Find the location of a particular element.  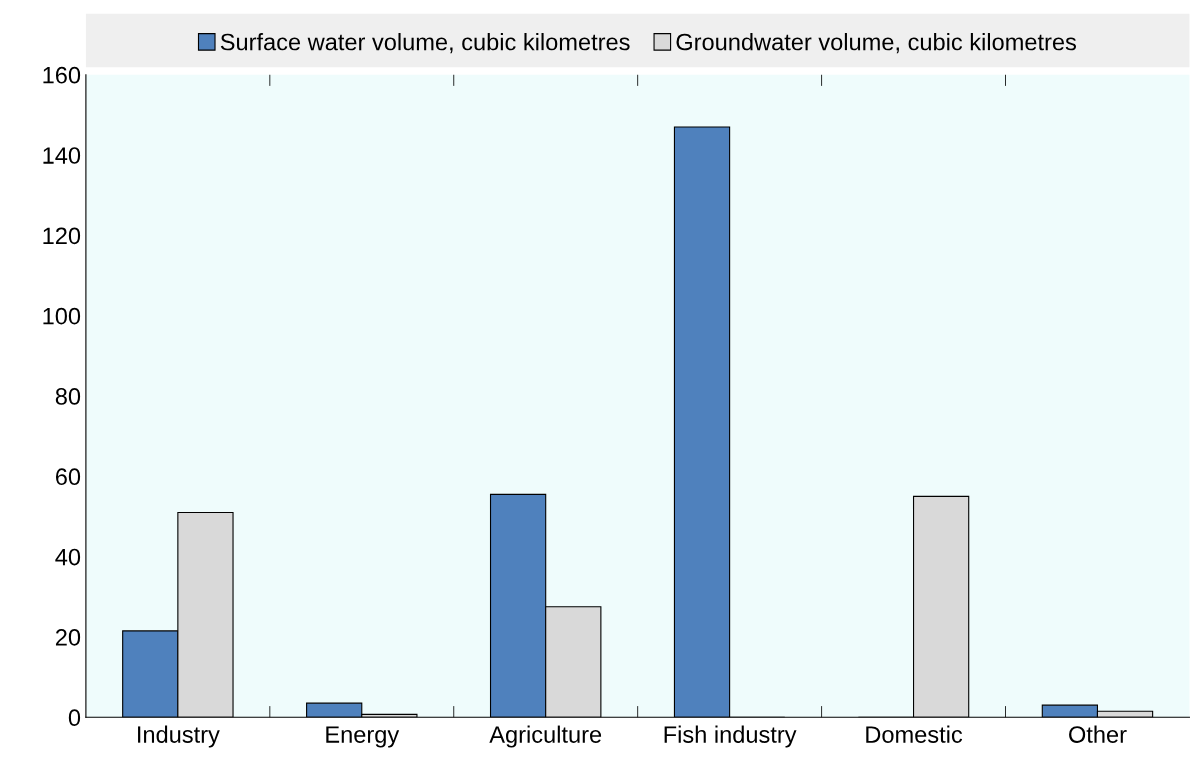

y-tick-label: 80 is located at coordinates (68, 396).